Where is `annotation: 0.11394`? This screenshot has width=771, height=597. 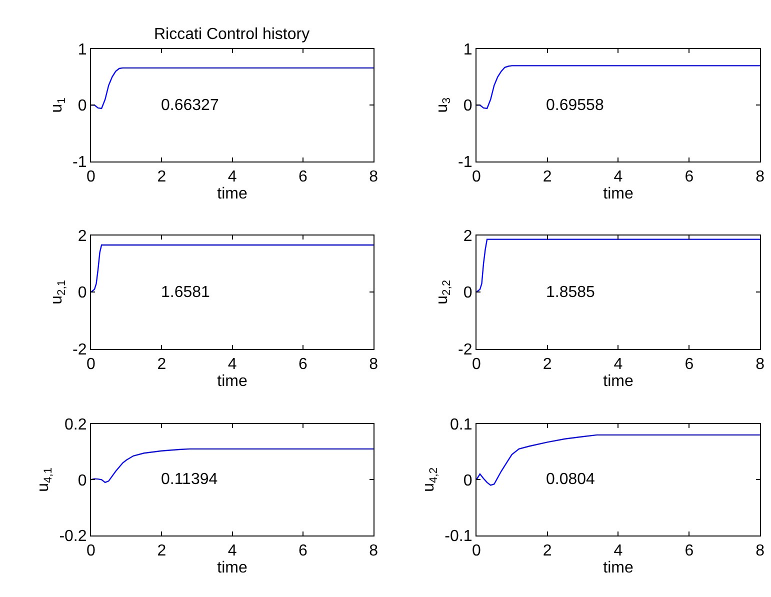 annotation: 0.11394 is located at coordinates (189, 479).